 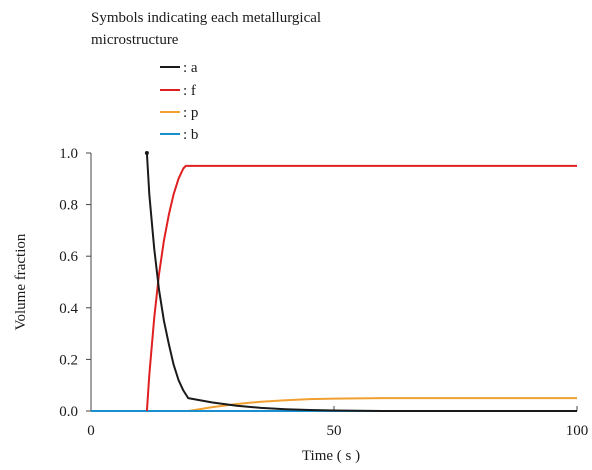 What do you see at coordinates (179, 135) in the screenshot?
I see `legend-entry-b: : b` at bounding box center [179, 135].